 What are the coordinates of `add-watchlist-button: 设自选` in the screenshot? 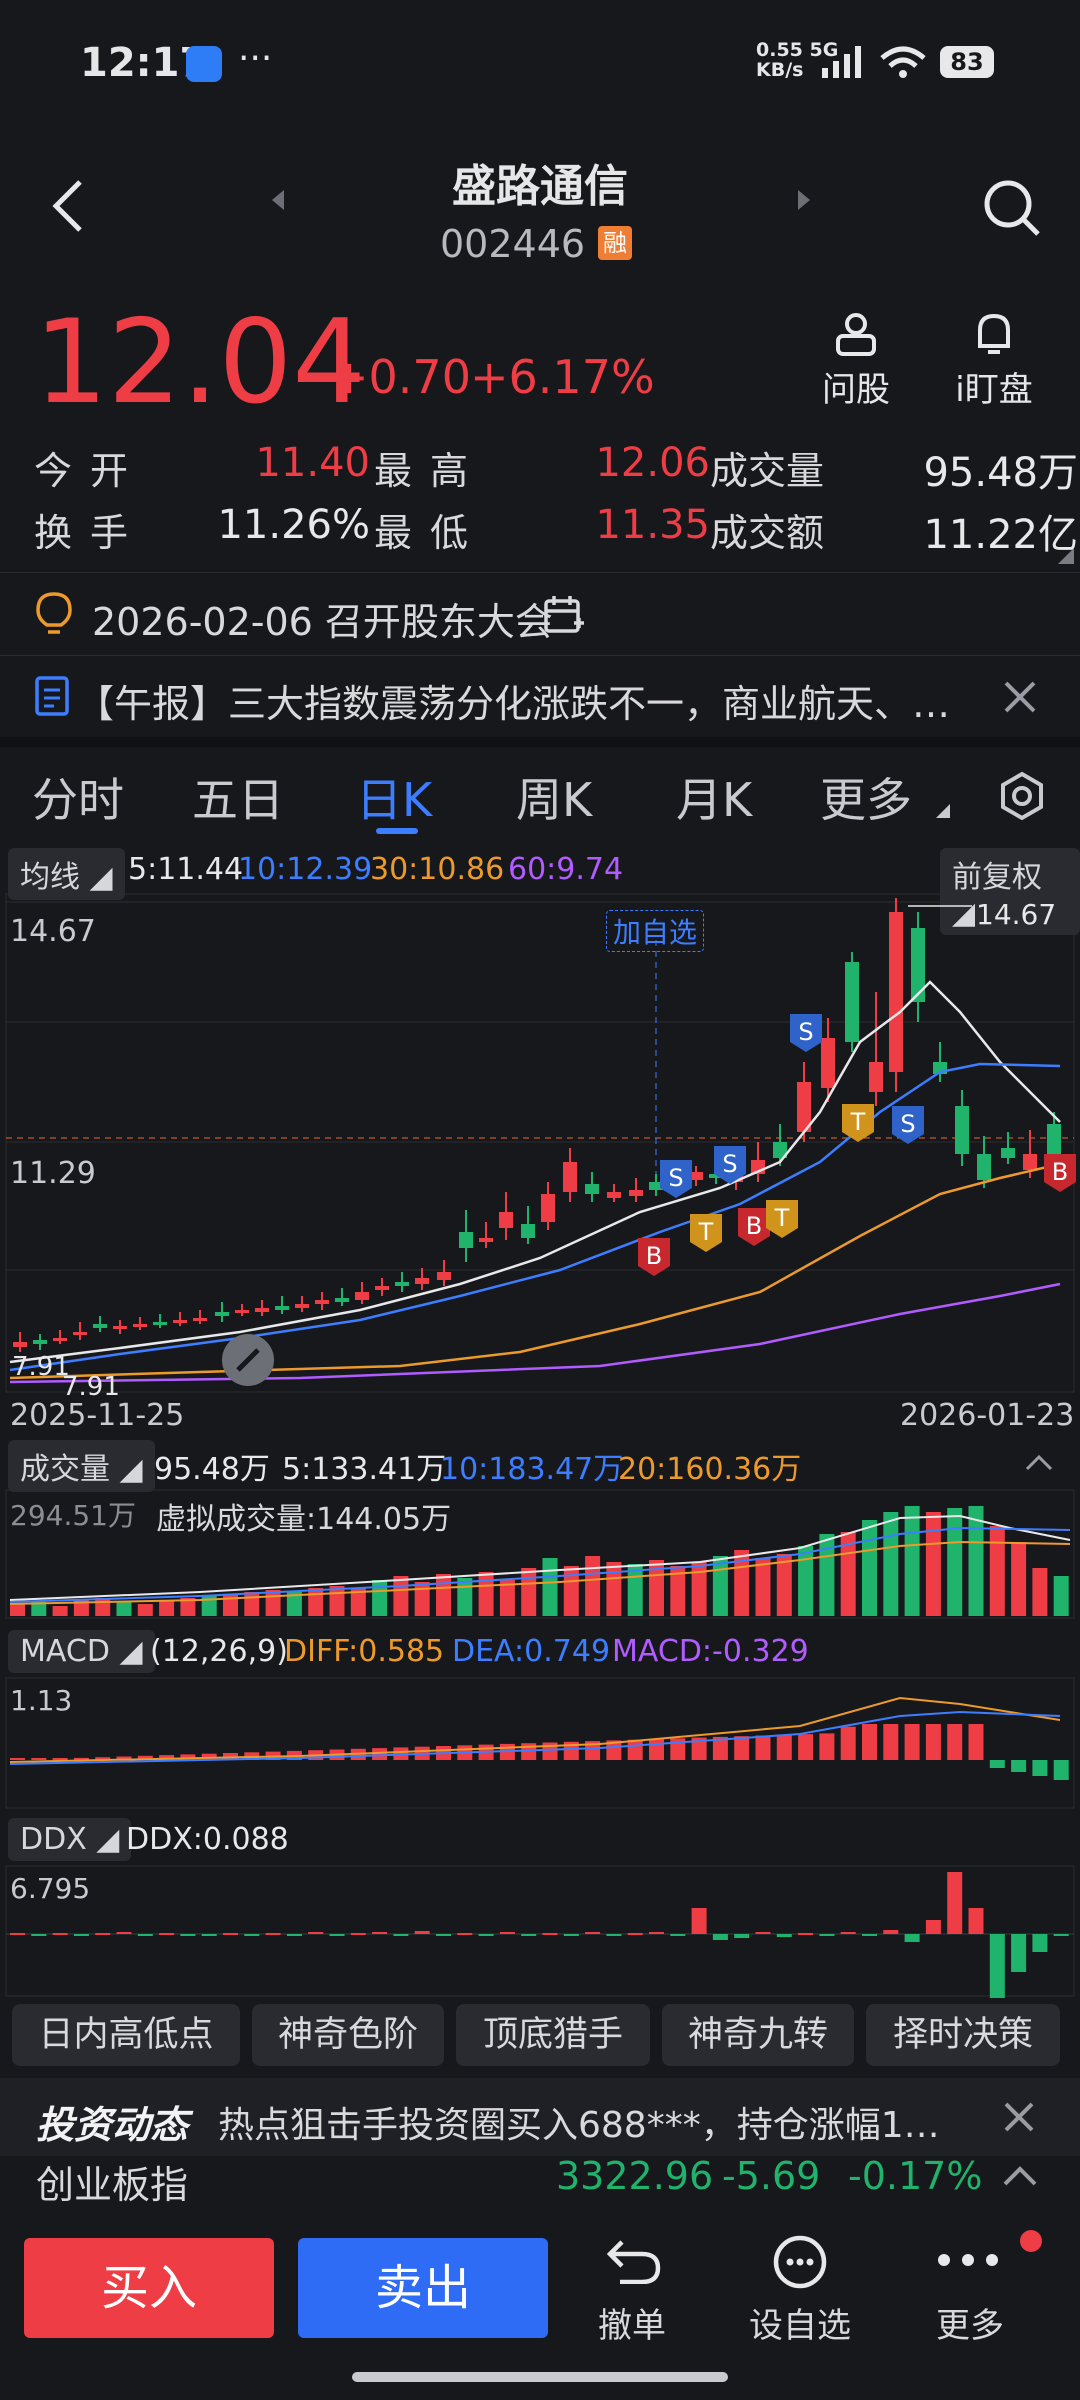 It's located at (800, 2290).